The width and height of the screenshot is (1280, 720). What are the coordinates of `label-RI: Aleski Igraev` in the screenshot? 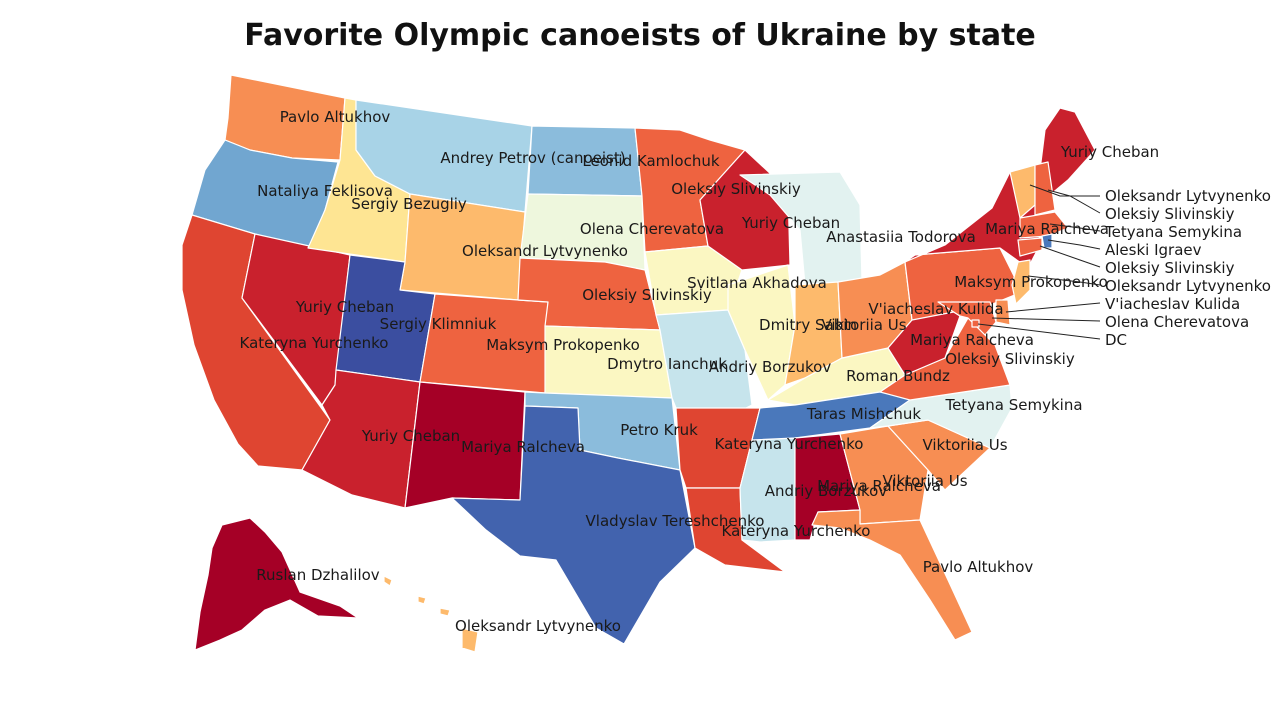 It's located at (1153, 250).